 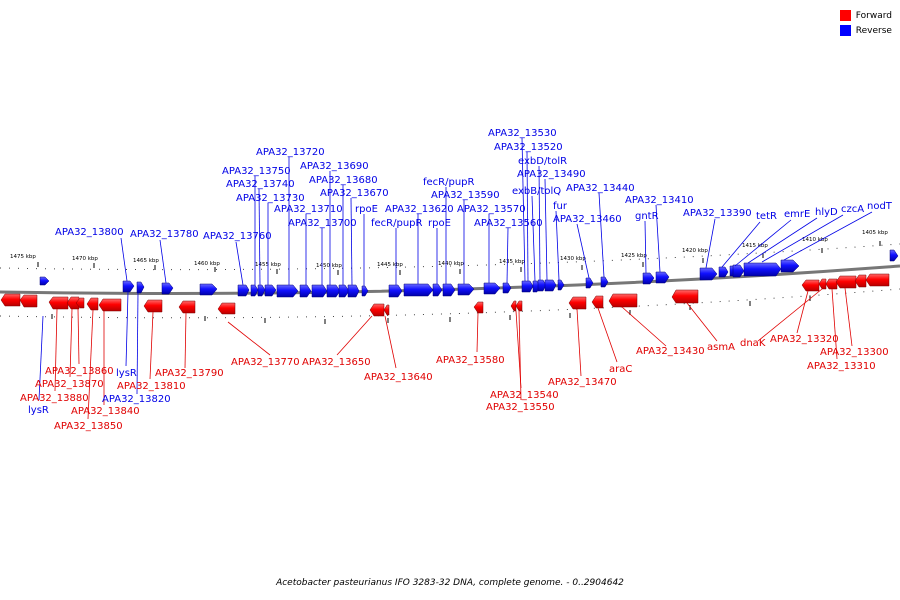 What do you see at coordinates (670, 351) in the screenshot?
I see `gene-label: APA32_13430` at bounding box center [670, 351].